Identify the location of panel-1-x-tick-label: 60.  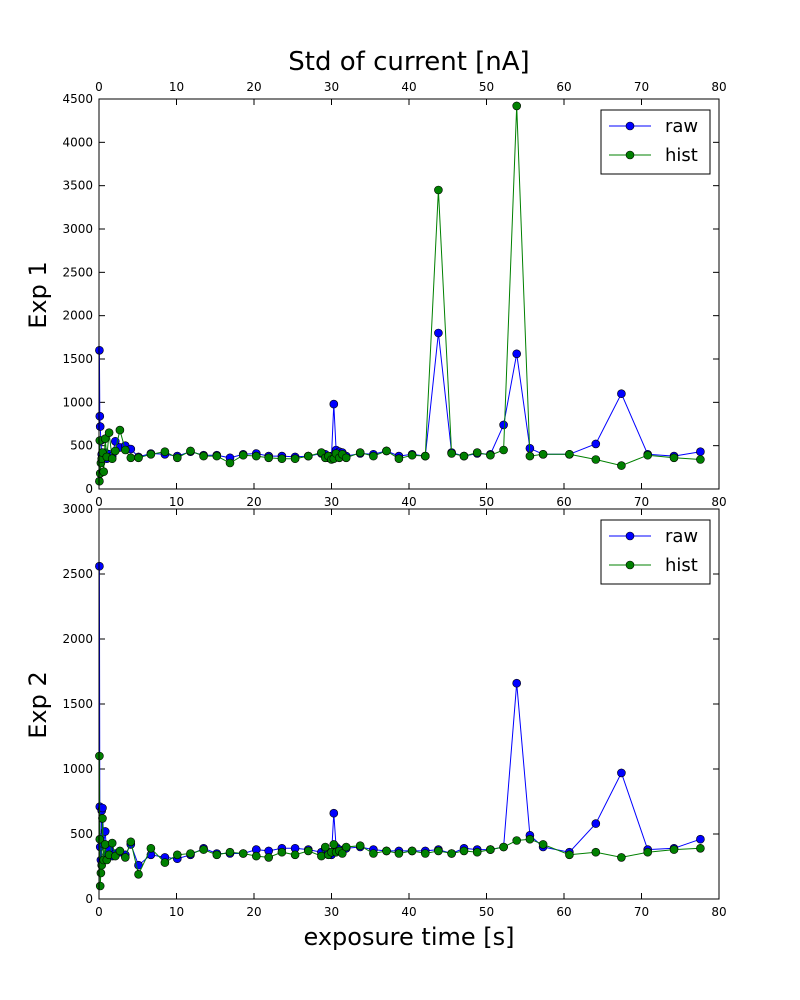
(563, 502).